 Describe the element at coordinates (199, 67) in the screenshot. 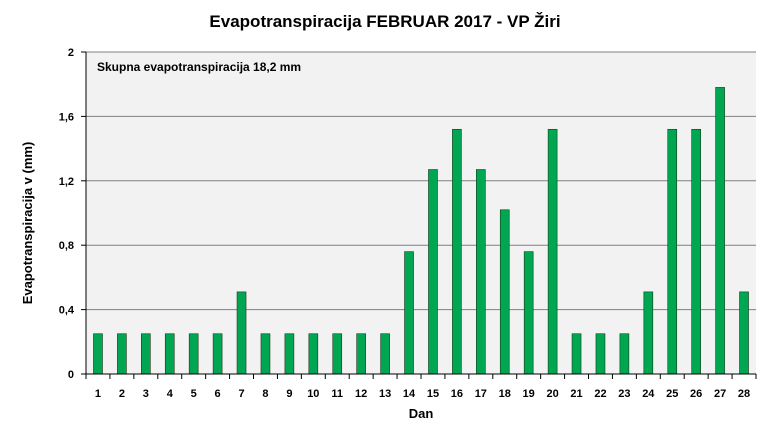

I see `total-annotation: Skupna evapotranspiracija 18,2 mm` at that location.